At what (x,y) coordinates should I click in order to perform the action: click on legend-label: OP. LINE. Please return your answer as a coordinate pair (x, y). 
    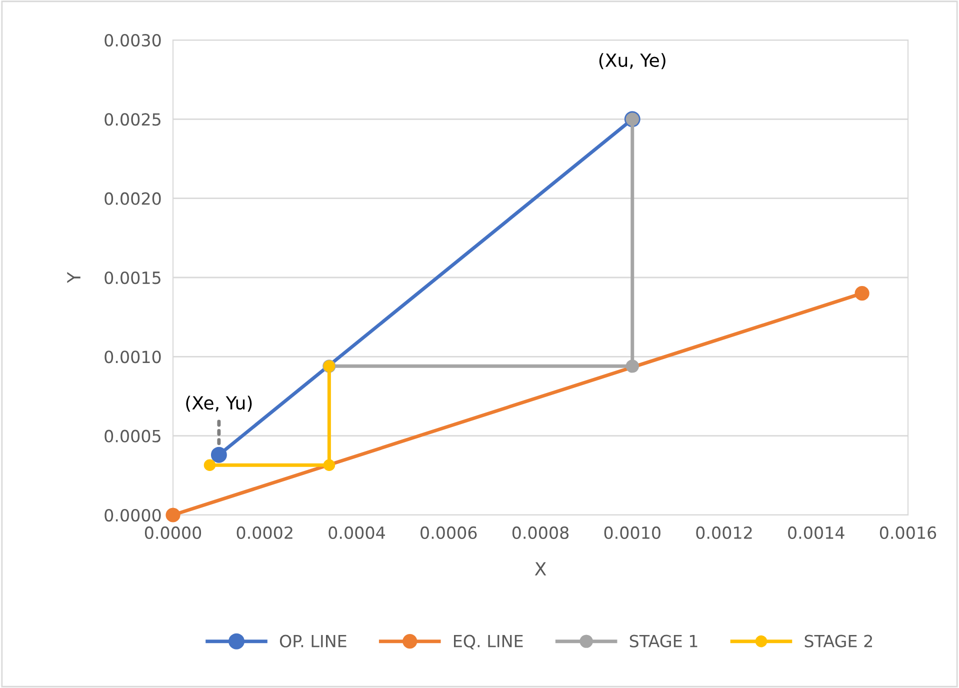
    Looking at the image, I should click on (313, 641).